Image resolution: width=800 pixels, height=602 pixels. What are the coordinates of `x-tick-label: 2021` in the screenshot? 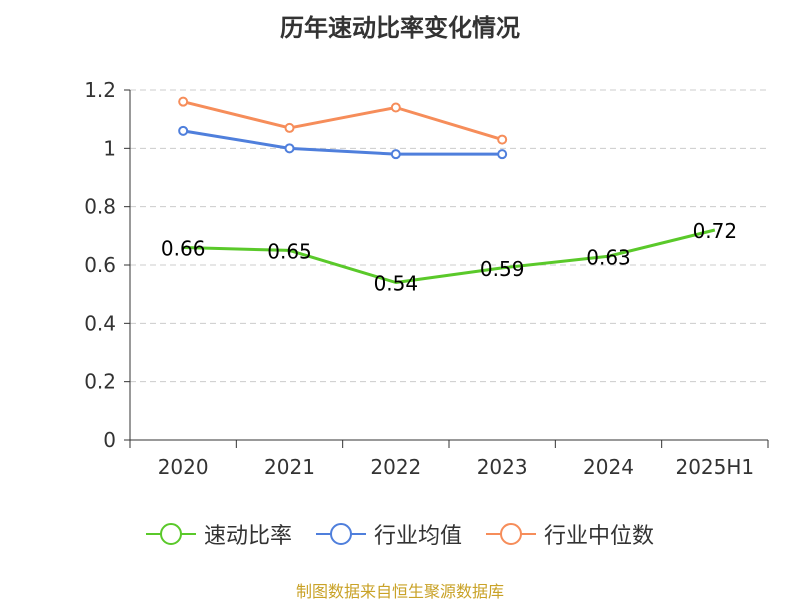 It's located at (289, 467).